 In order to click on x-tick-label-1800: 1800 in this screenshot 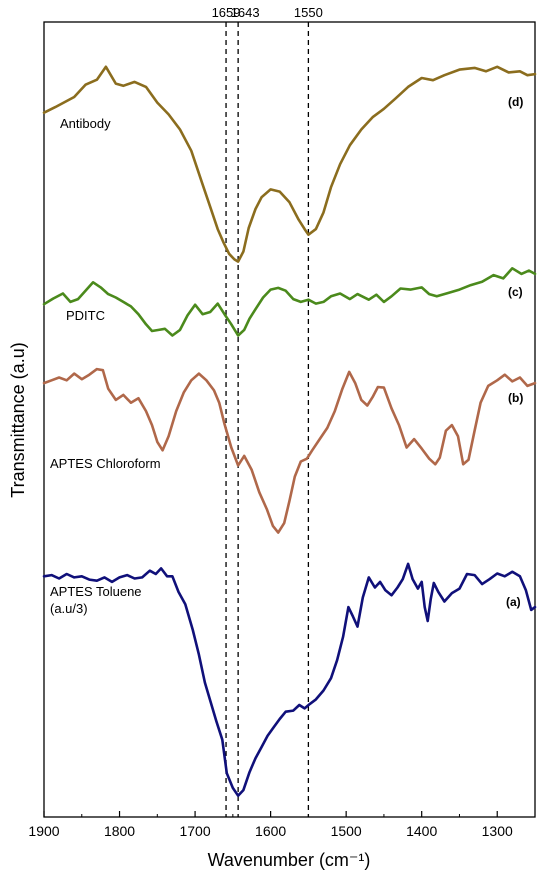, I will do `click(119, 831)`.